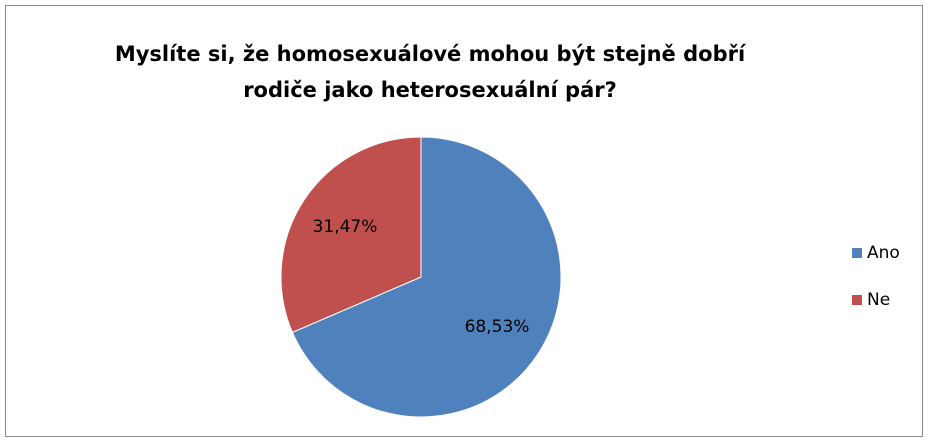 This screenshot has width=930, height=443. I want to click on pie-slice, so click(351, 235).